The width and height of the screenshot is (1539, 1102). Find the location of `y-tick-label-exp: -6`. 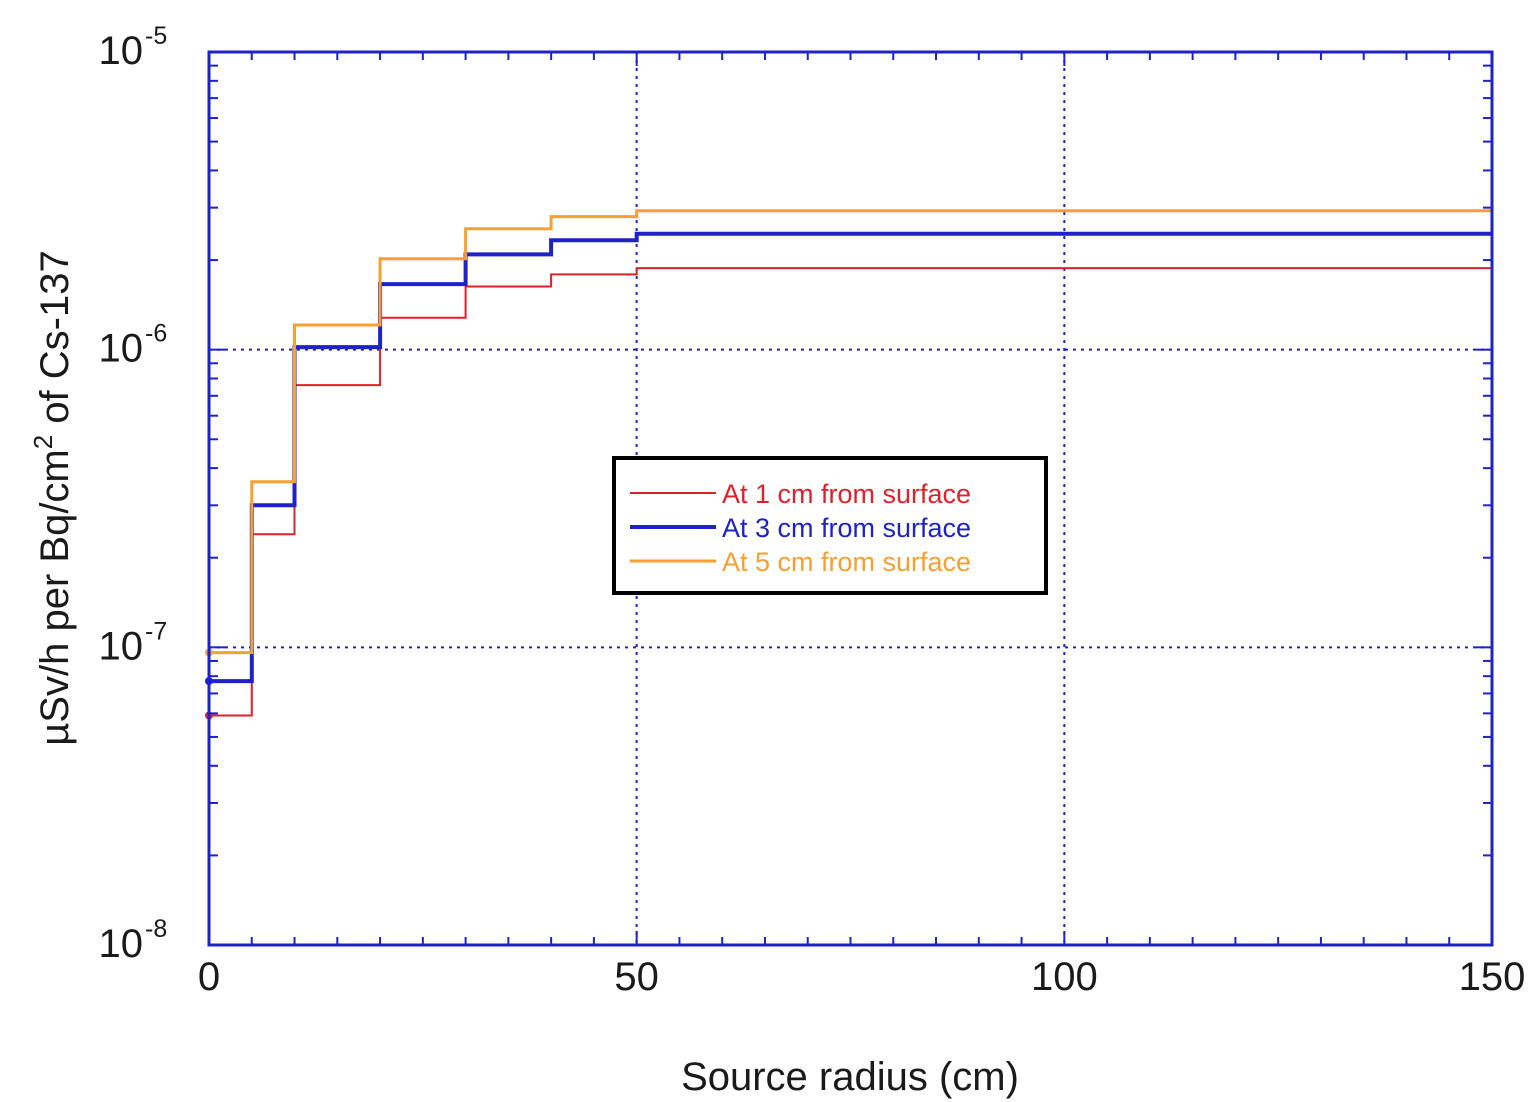

y-tick-label-exp: -6 is located at coordinates (156, 334).